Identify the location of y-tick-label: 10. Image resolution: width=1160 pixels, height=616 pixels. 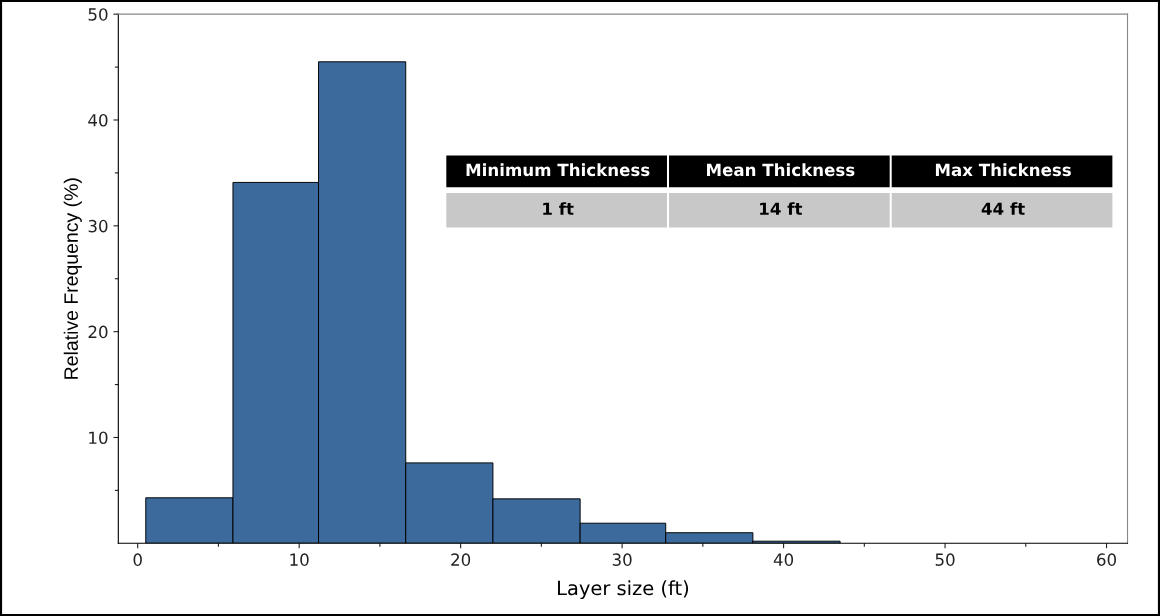
(98, 438).